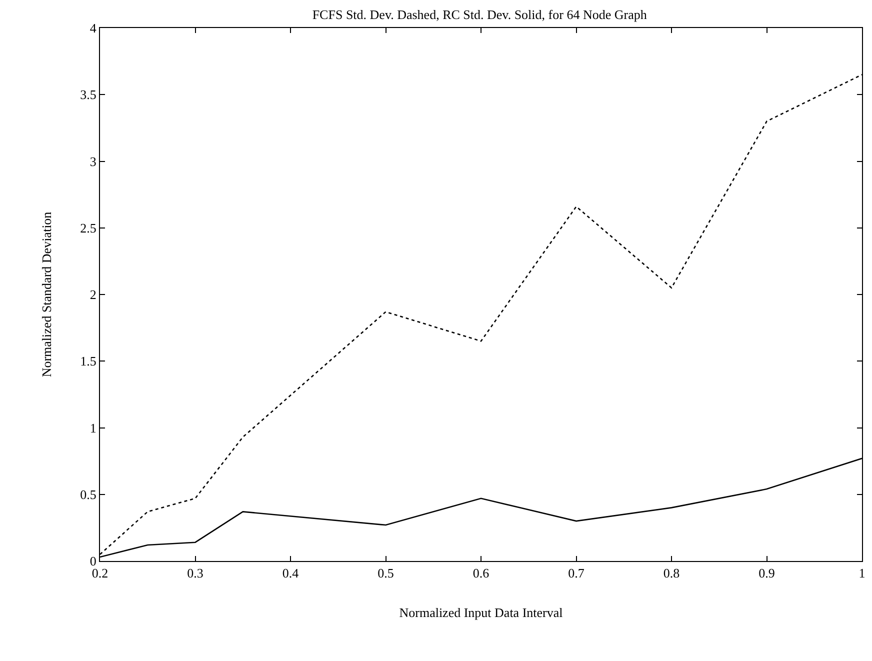 The height and width of the screenshot is (661, 872). What do you see at coordinates (480, 14) in the screenshot?
I see `chart-title: FCFS Std. Dev. Dashed, RC Std. Dev. Solid, for 64 Node Graph` at bounding box center [480, 14].